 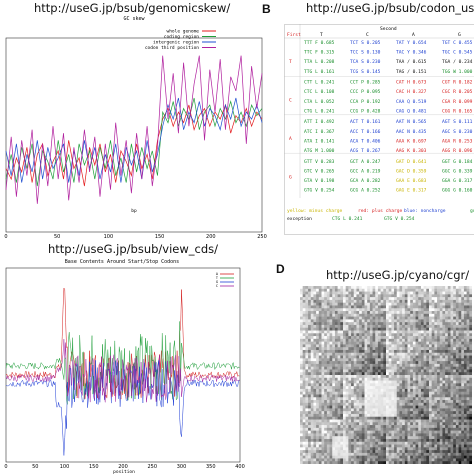 What do you see at coordinates (365, 141) in the screenshot?
I see `codon-cell: ACA T 0.406` at bounding box center [365, 141].